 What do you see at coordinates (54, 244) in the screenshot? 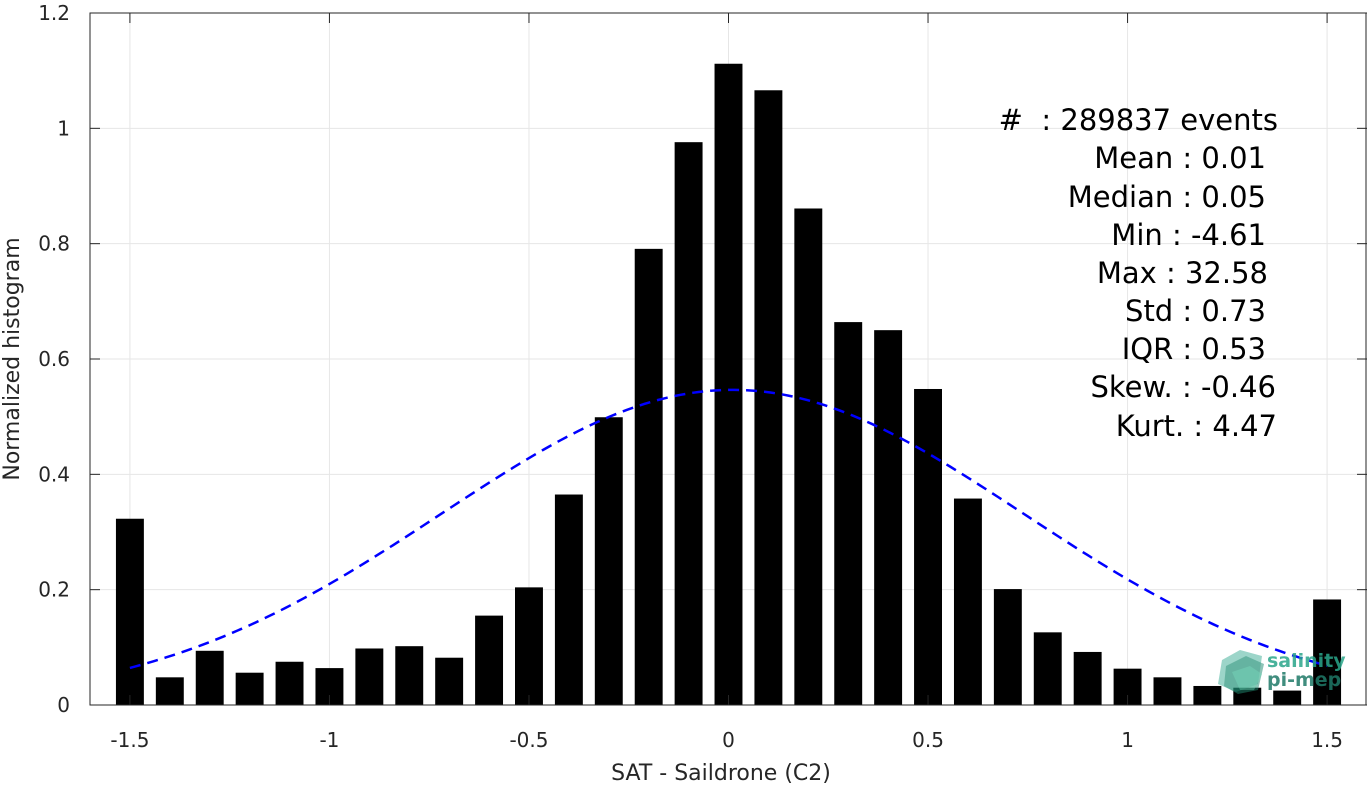
I see `y-tick-label: 0.8` at bounding box center [54, 244].